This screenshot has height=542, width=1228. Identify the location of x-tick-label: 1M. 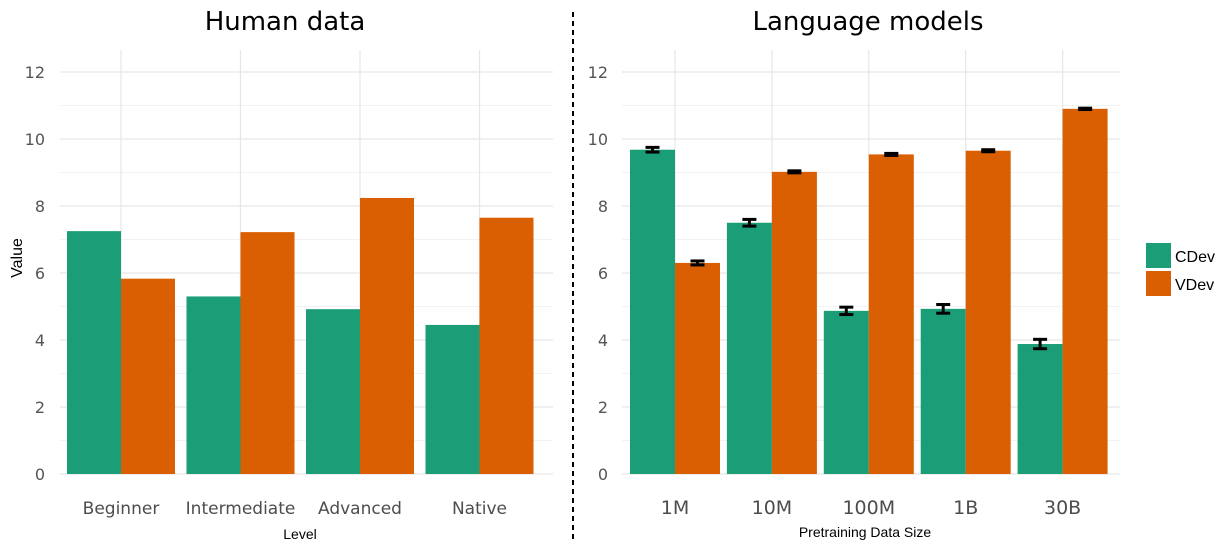
(675, 508).